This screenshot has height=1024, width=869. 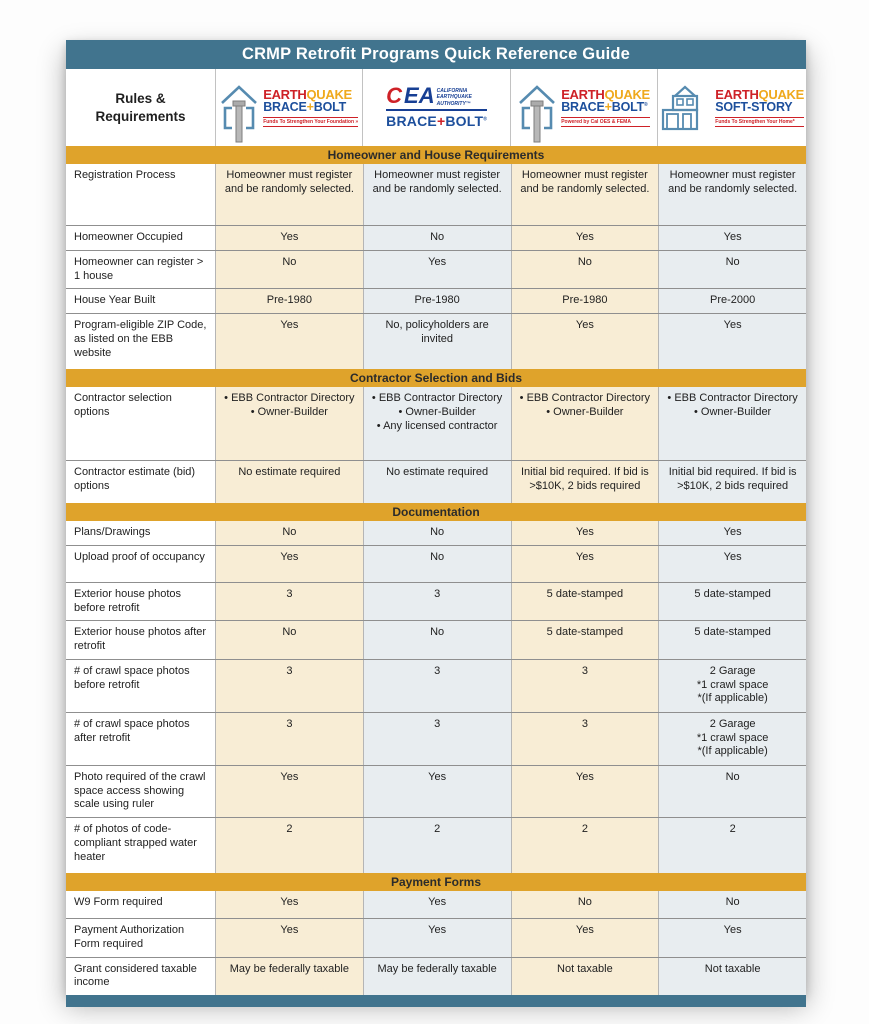 I want to click on cea-brace: BRACE, so click(x=411, y=121).